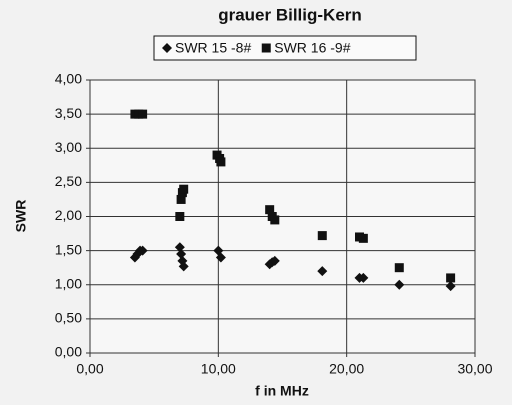 The image size is (512, 405). Describe the element at coordinates (68, 318) in the screenshot. I see `y-tick-label: 0,50` at that location.